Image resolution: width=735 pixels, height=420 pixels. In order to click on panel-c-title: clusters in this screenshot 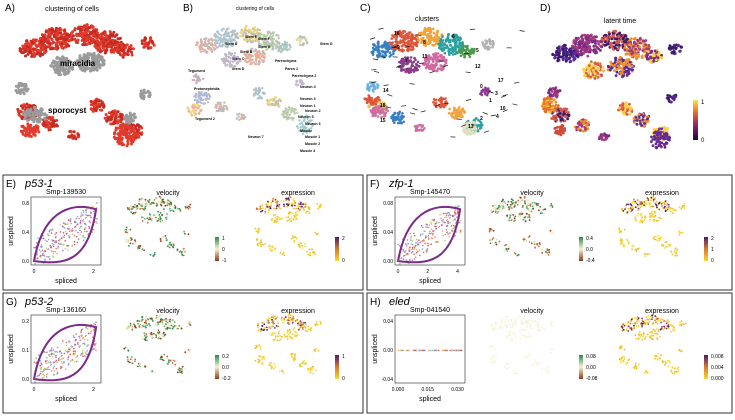, I will do `click(427, 19)`.